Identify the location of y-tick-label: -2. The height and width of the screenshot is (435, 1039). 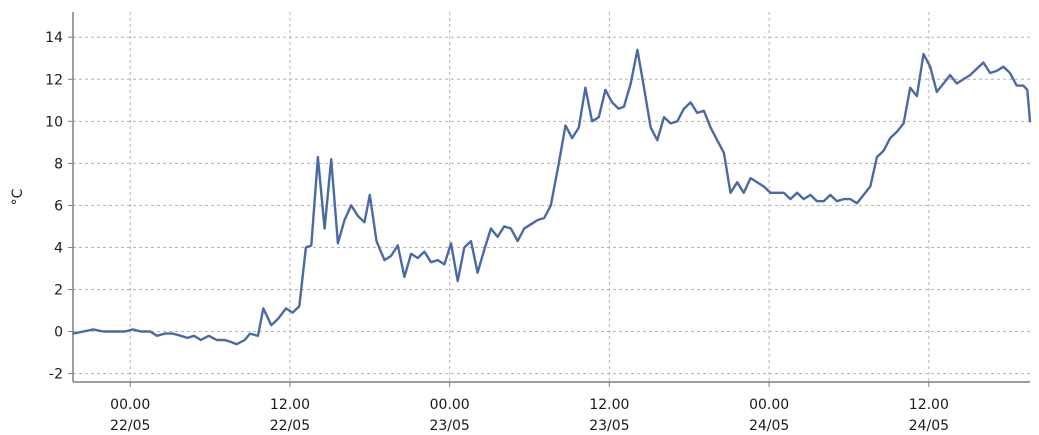
(56, 375).